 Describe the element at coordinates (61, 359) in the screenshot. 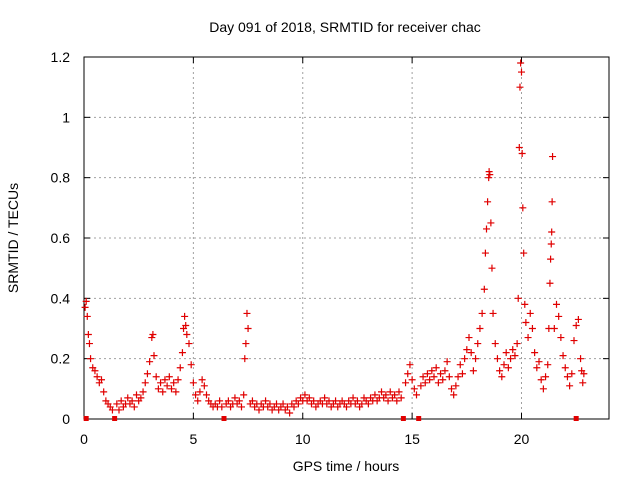

I see `y-tick-label: 0.2` at that location.